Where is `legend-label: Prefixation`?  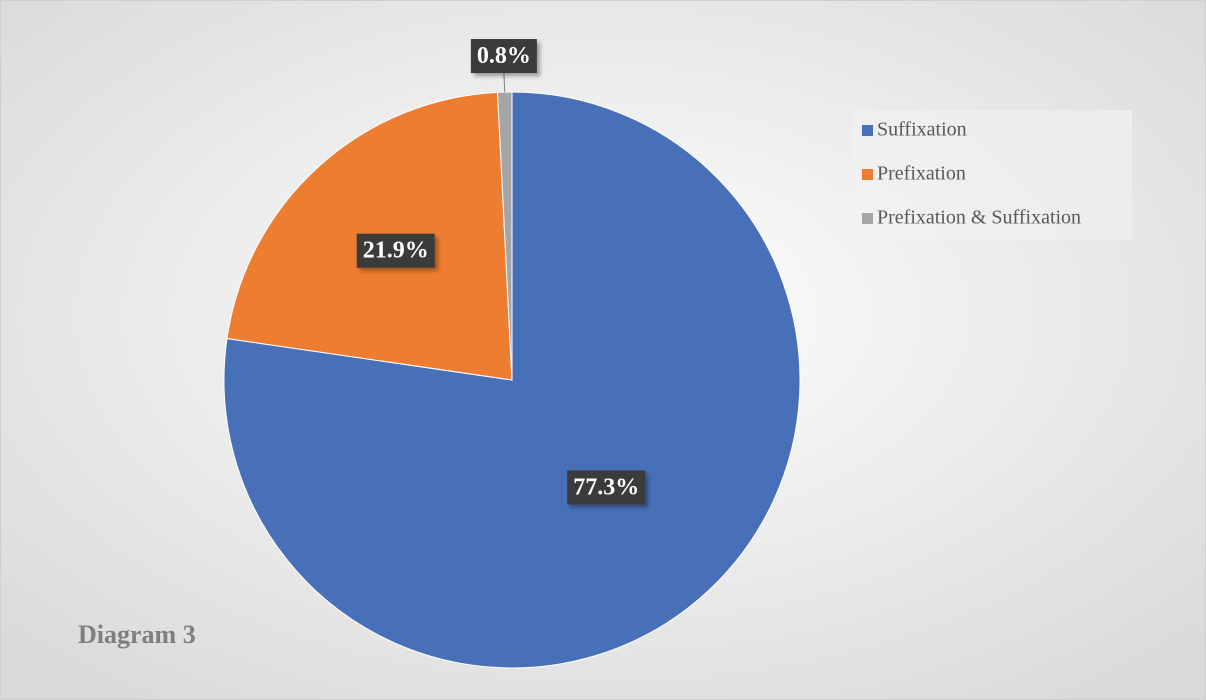 legend-label: Prefixation is located at coordinates (921, 174).